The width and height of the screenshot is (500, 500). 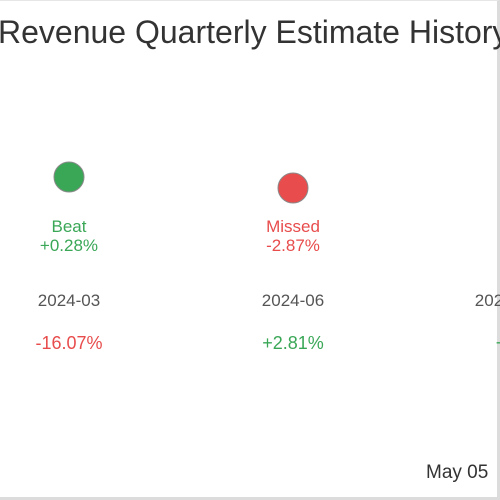 I want to click on surprise-label-2024-06: -2.87%, so click(x=293, y=245).